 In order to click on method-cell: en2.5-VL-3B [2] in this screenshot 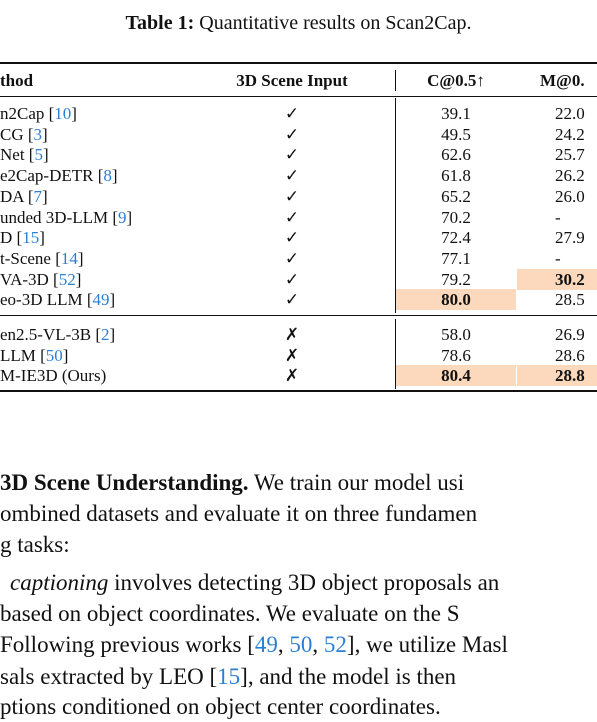, I will do `click(57, 334)`.